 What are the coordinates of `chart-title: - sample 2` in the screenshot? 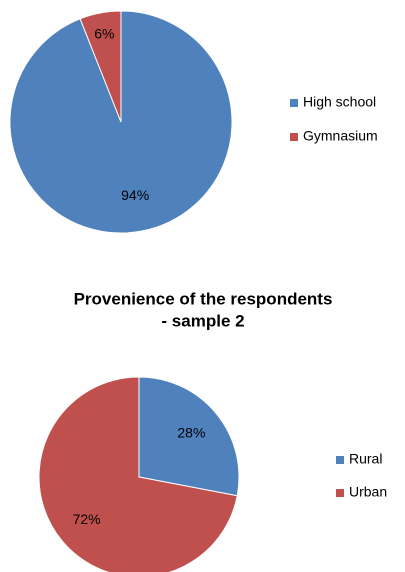 It's located at (202, 320).